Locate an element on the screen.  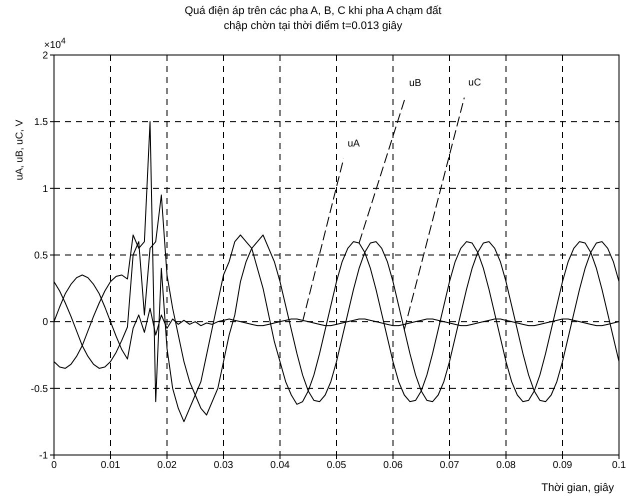
y-tick-label: 0 is located at coordinates (45, 322).